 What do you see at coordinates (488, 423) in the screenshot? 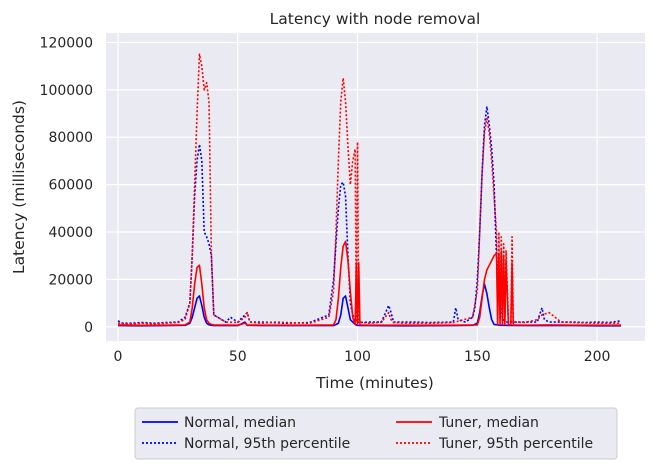
I see `legend-label-tuner-median: Tuner, median` at bounding box center [488, 423].